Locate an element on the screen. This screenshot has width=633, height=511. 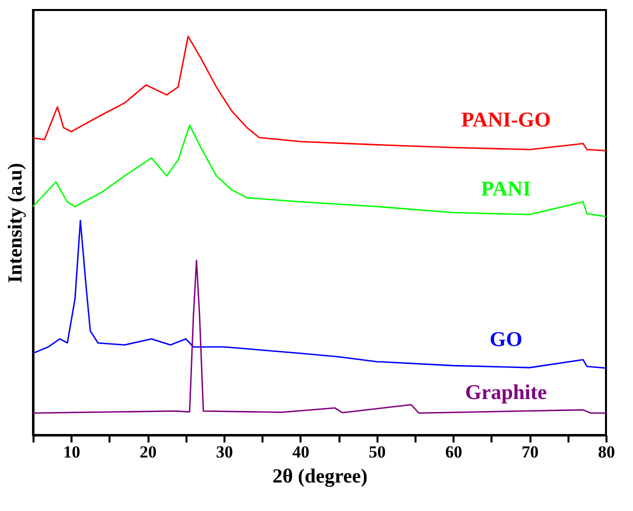
series-label: GO is located at coordinates (506, 339).